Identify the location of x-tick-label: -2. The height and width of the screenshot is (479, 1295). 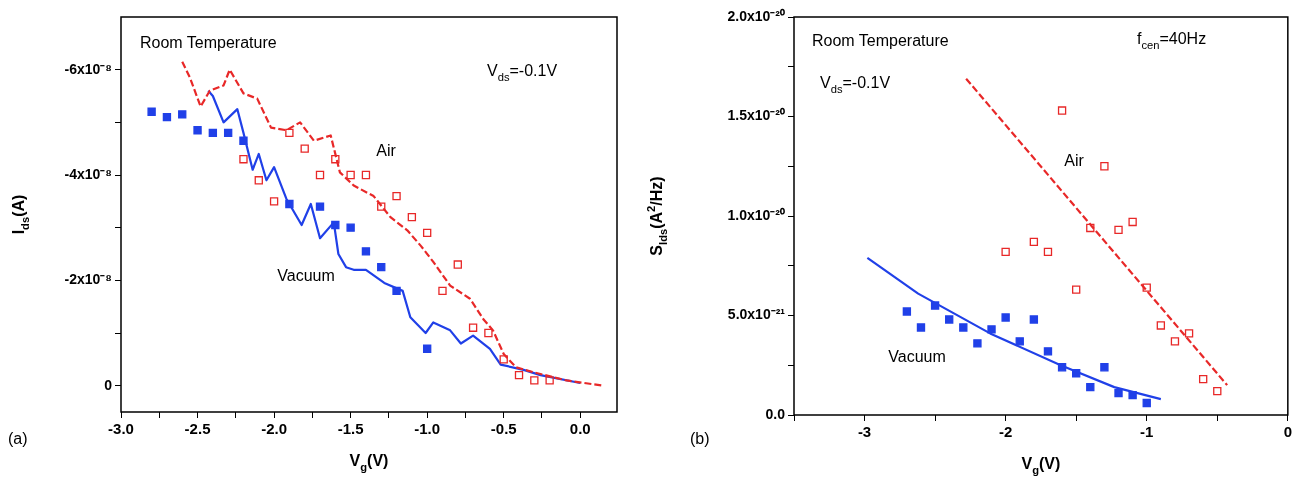
(1005, 432).